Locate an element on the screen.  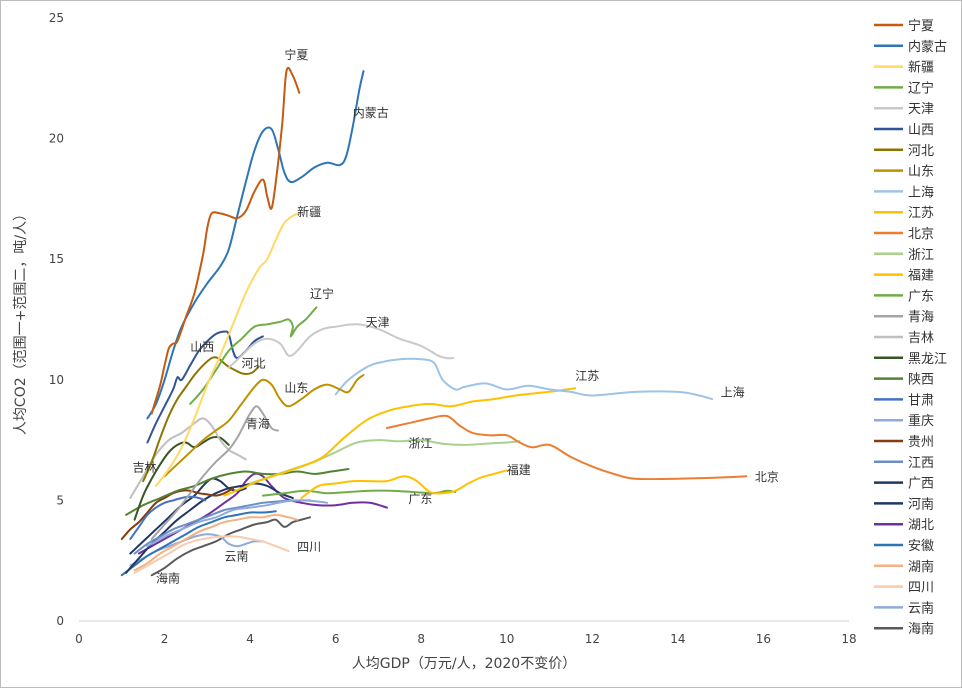
x-tick-label: 8 is located at coordinates (421, 639).